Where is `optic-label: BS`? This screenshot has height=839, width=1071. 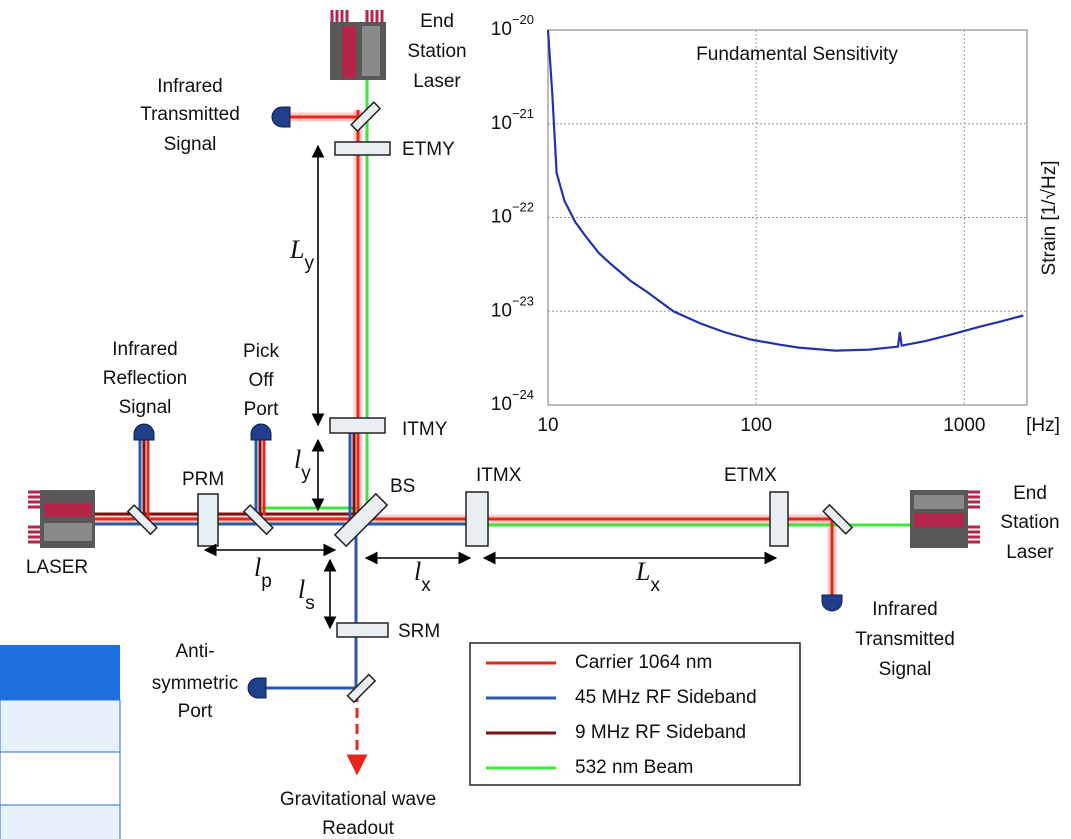
optic-label: BS is located at coordinates (402, 486).